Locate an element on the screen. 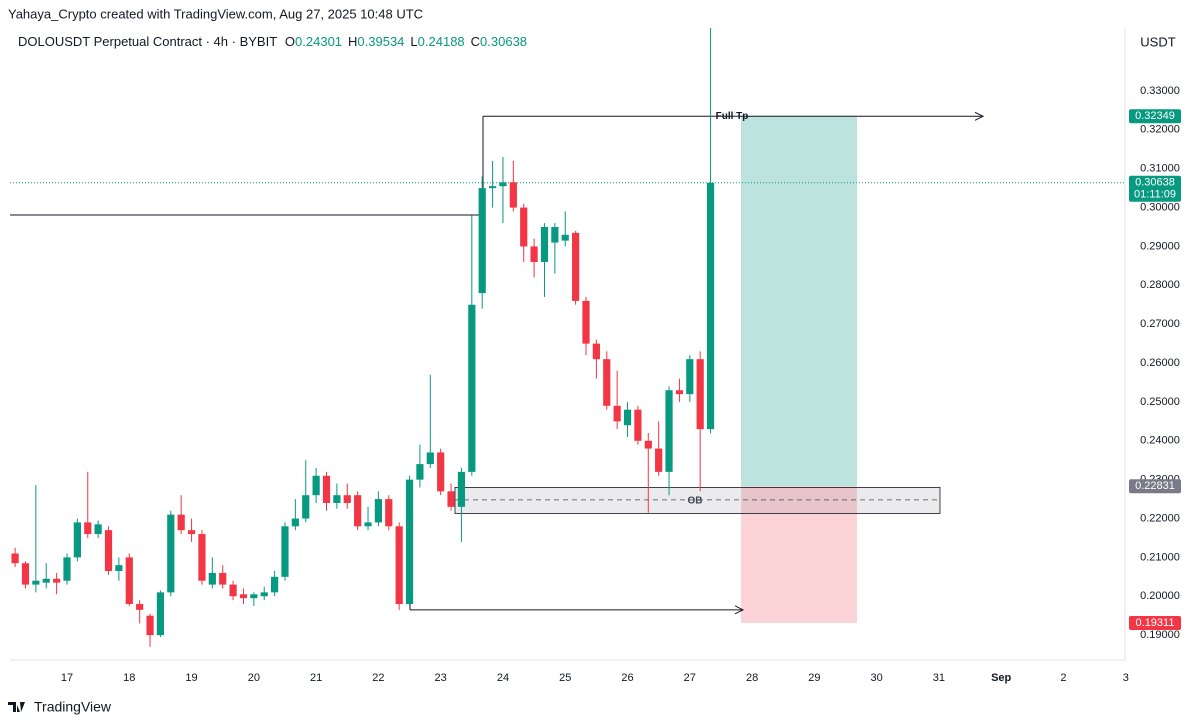 This screenshot has width=1199, height=725. stop-tag-bg is located at coordinates (1155, 623).